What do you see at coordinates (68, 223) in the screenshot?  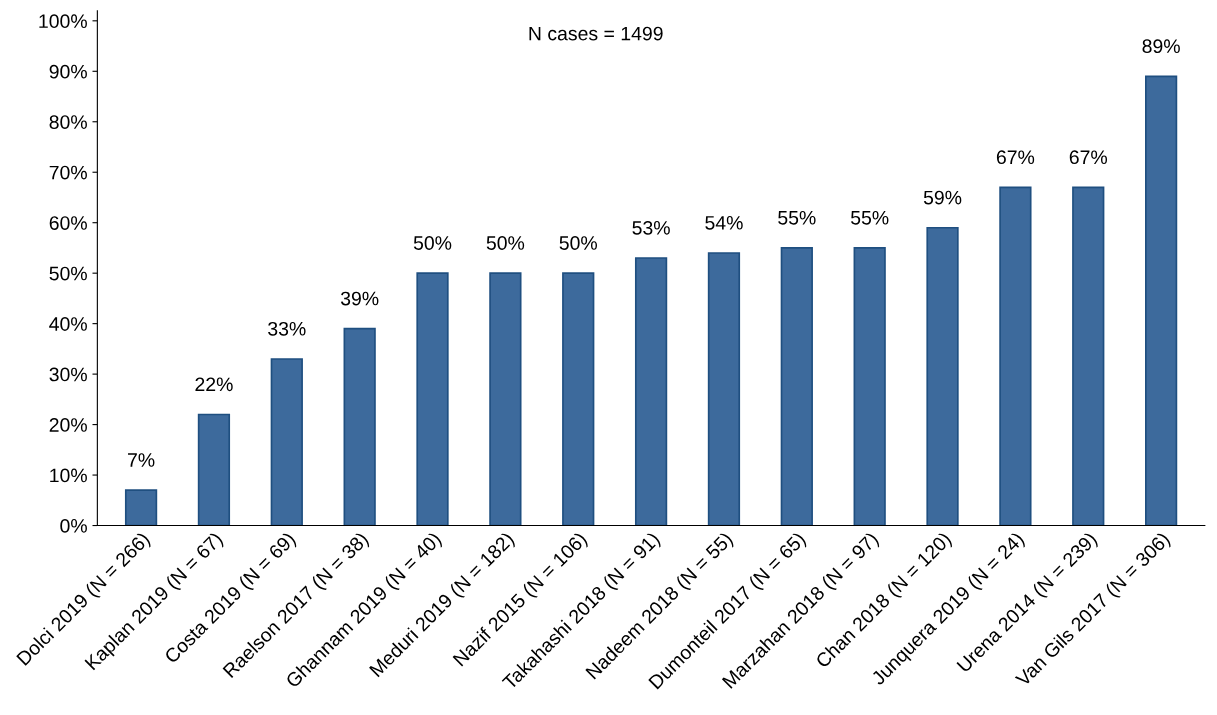 I see `y-tick-label: 60%` at bounding box center [68, 223].